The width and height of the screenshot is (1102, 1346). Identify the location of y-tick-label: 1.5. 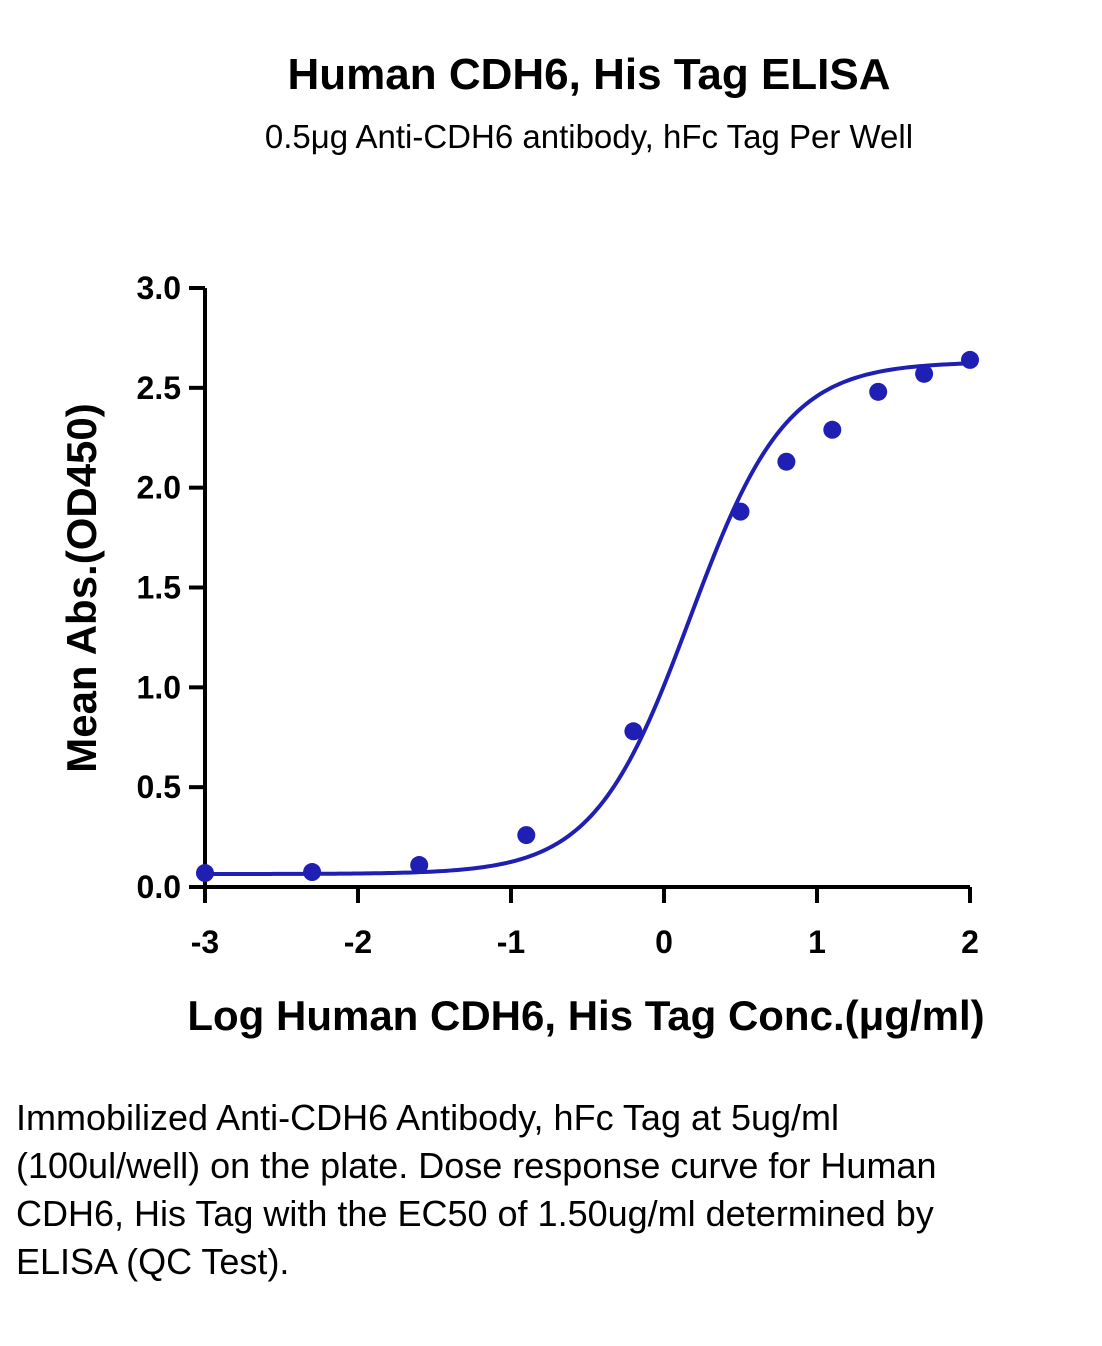
(159, 588).